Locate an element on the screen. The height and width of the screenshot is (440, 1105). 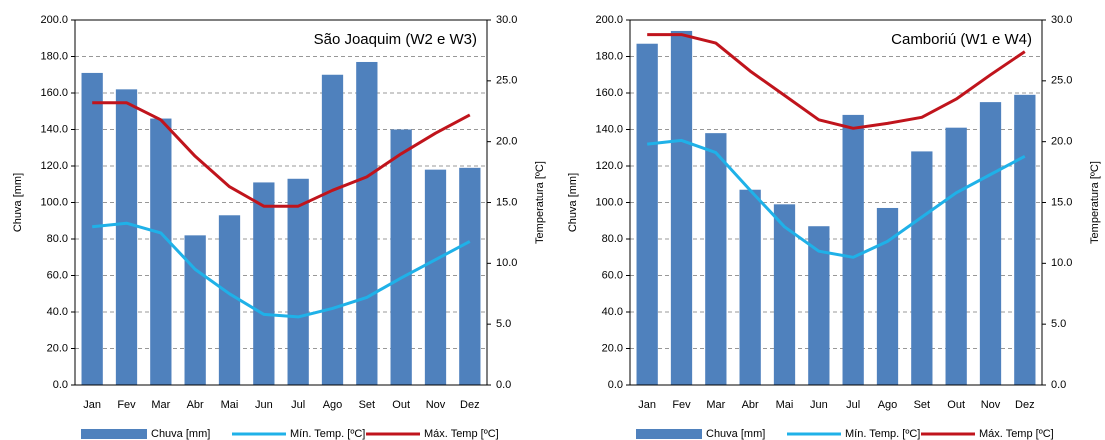
x-tick-label: Jul is located at coordinates (298, 405).